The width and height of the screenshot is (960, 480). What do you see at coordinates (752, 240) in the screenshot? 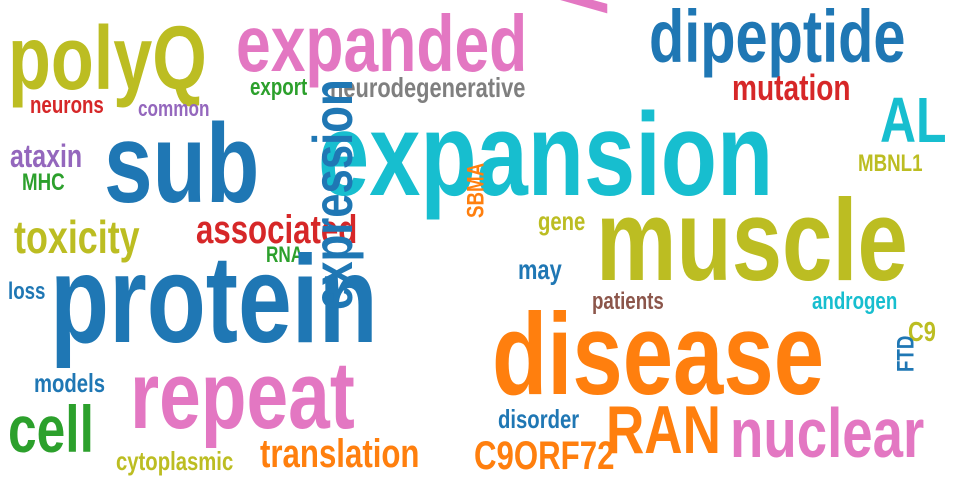
I see `word-muscle: muscle` at bounding box center [752, 240].